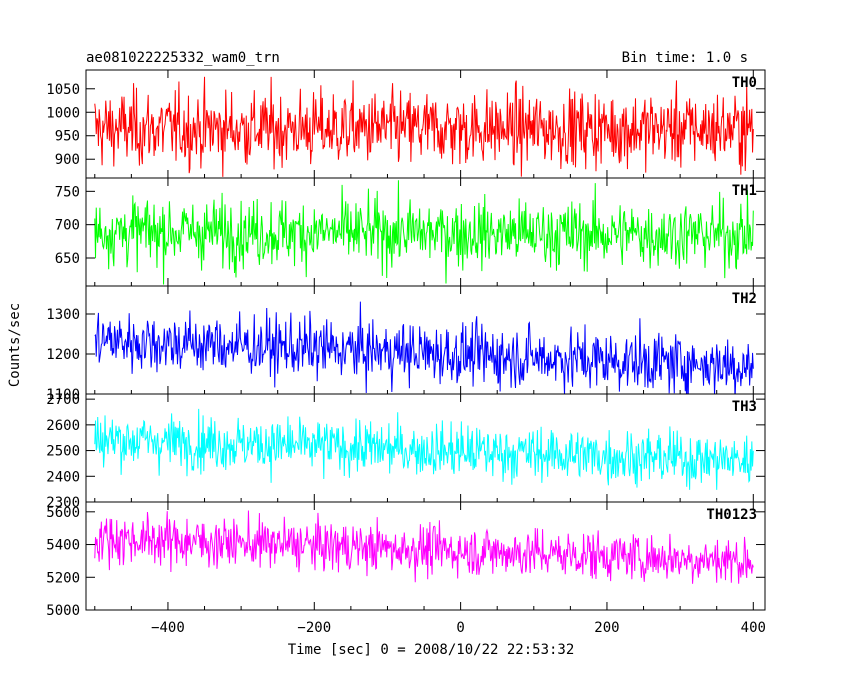 This screenshot has height=680, width=850. Describe the element at coordinates (63, 452) in the screenshot. I see `y-tick-label: 2500` at that location.